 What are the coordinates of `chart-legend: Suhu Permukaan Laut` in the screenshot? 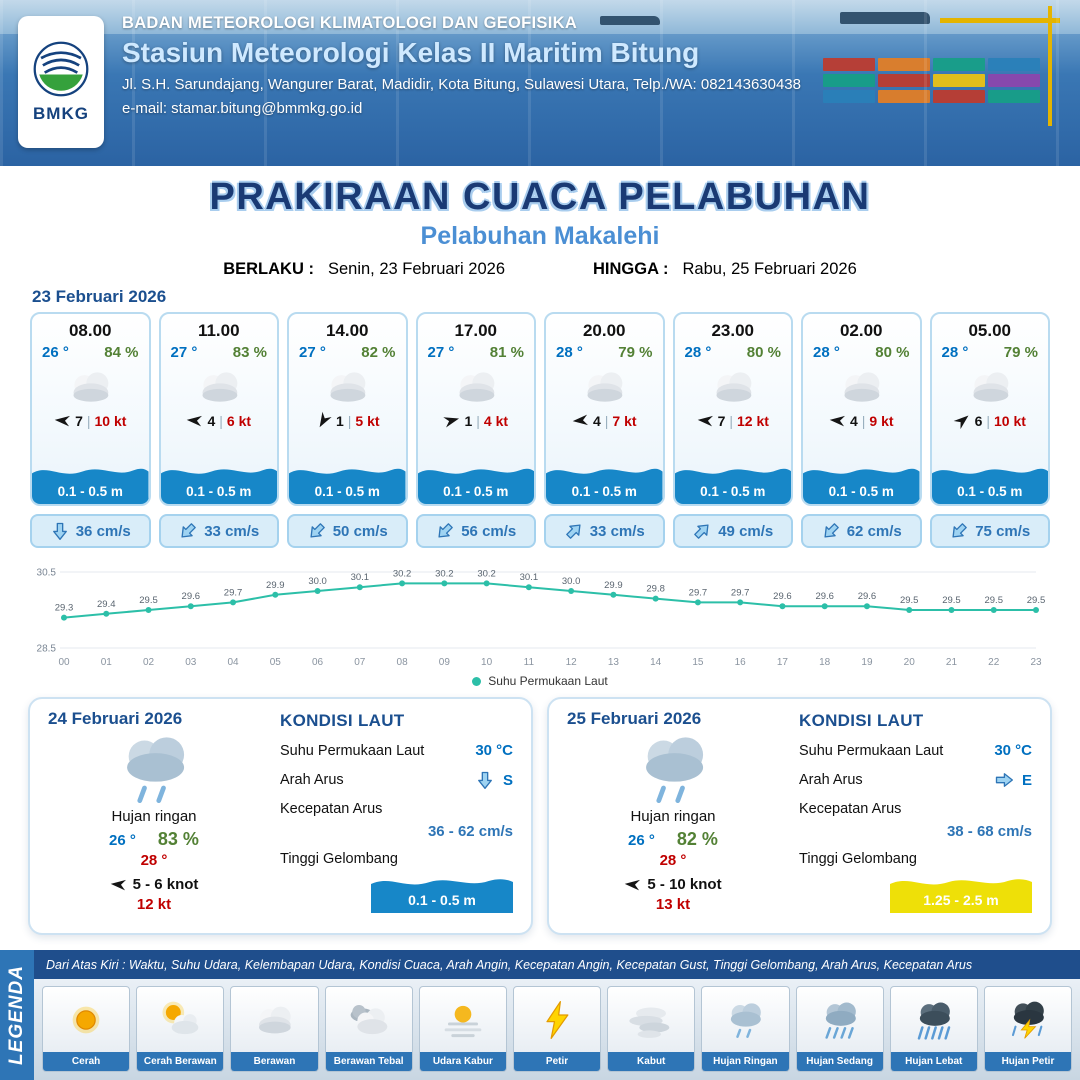 It's located at (540, 681).